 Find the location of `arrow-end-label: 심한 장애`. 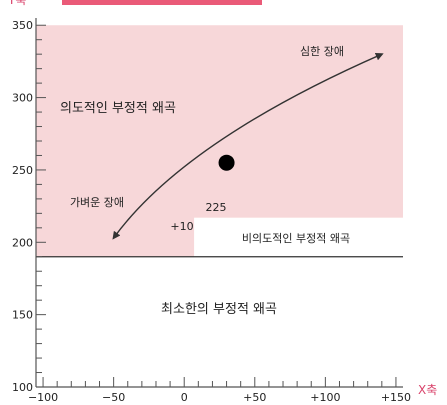

arrow-end-label: 심한 장애 is located at coordinates (322, 51).